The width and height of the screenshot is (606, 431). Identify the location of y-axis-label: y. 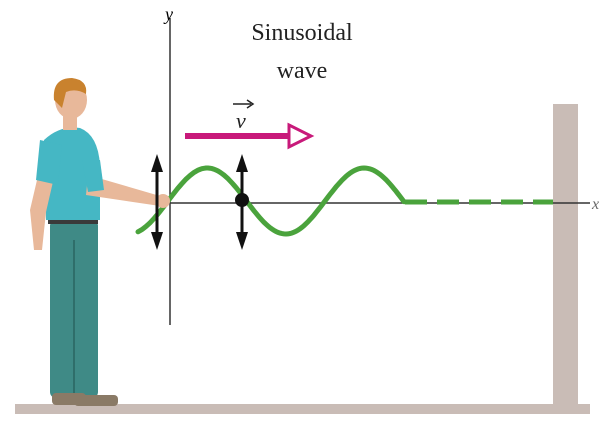
(168, 14).